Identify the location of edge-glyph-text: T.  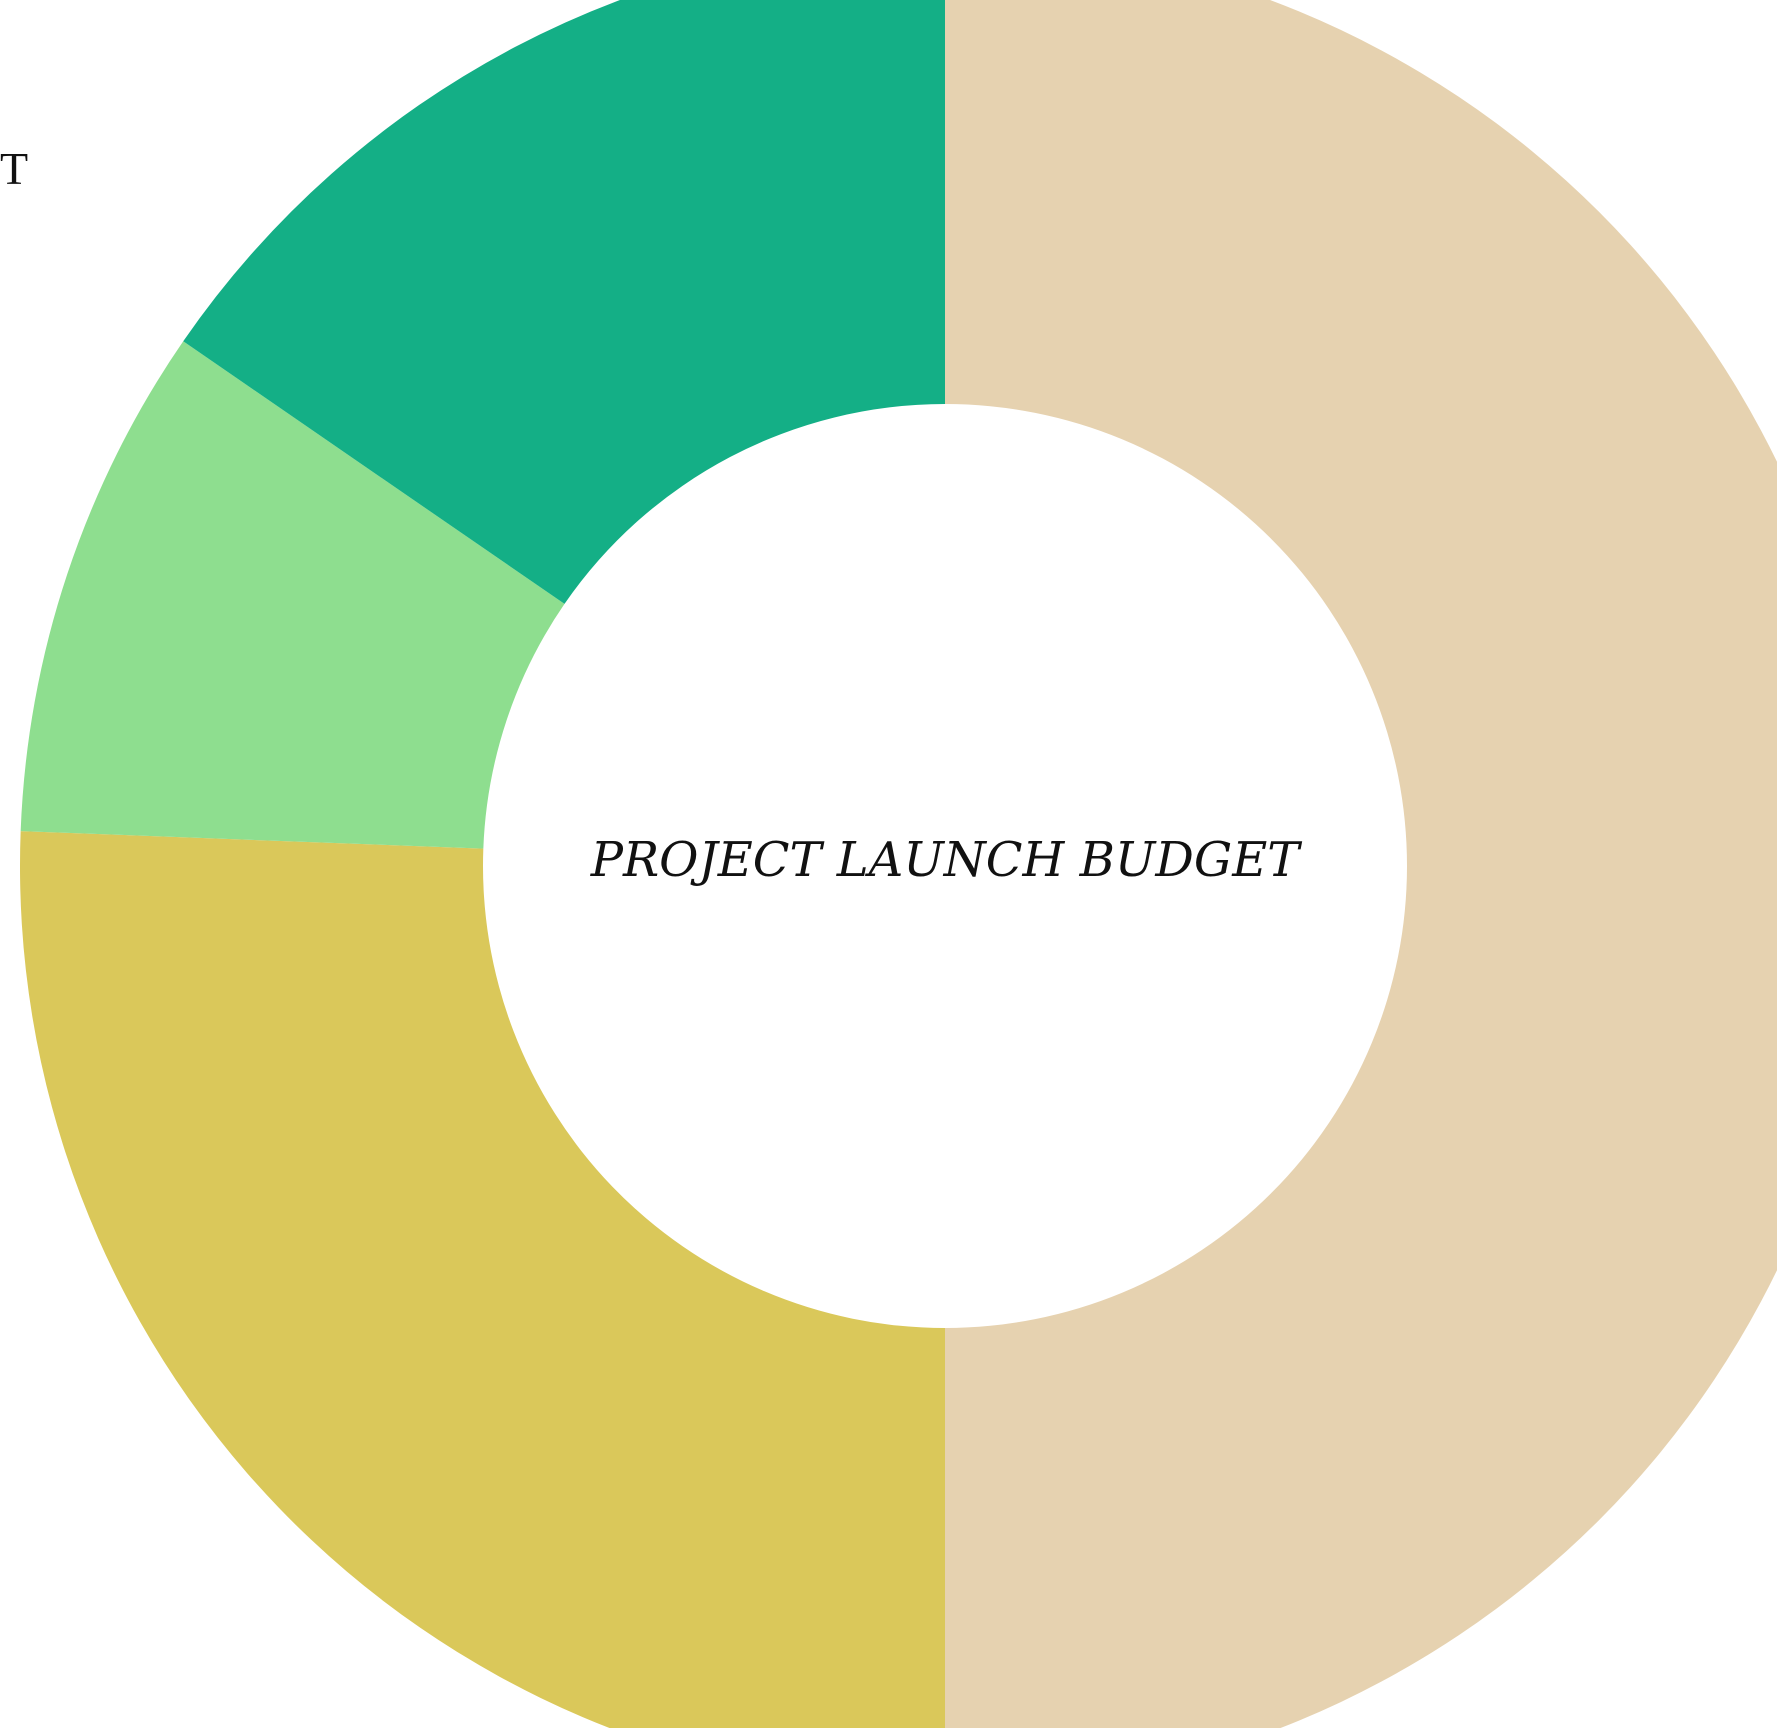
(14, 168).